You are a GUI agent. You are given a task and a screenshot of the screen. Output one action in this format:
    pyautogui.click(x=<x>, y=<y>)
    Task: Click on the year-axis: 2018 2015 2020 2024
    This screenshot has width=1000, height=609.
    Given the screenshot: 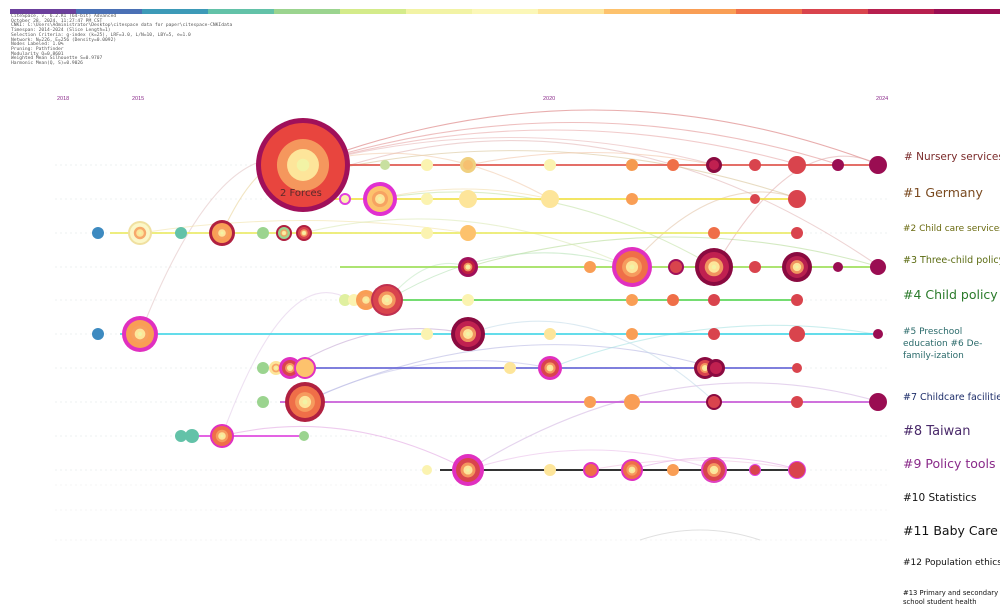 What is the action you would take?
    pyautogui.click(x=472, y=99)
    